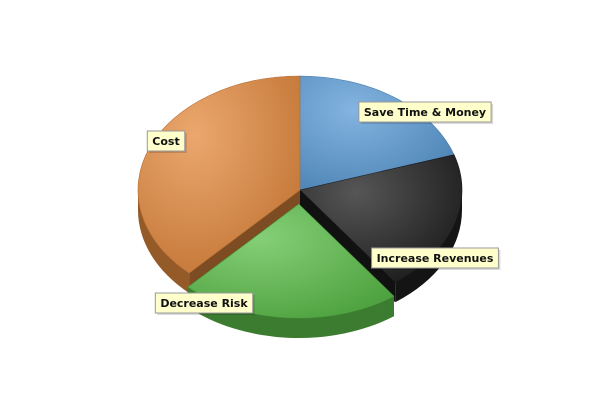 This screenshot has height=400, width=600. Describe the element at coordinates (290, 313) in the screenshot. I see `slice-wall-decrease-risk` at that location.